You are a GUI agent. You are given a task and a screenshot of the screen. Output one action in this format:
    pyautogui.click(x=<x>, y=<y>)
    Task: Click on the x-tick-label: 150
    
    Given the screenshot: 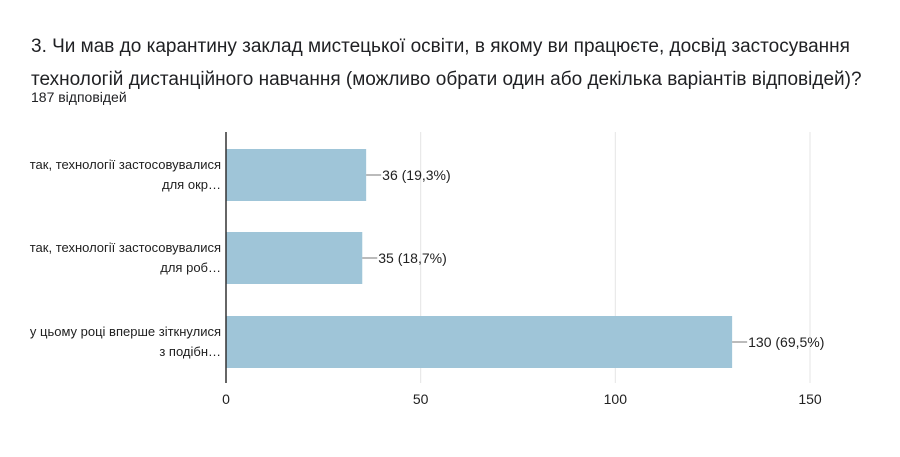 What is the action you would take?
    pyautogui.click(x=810, y=399)
    